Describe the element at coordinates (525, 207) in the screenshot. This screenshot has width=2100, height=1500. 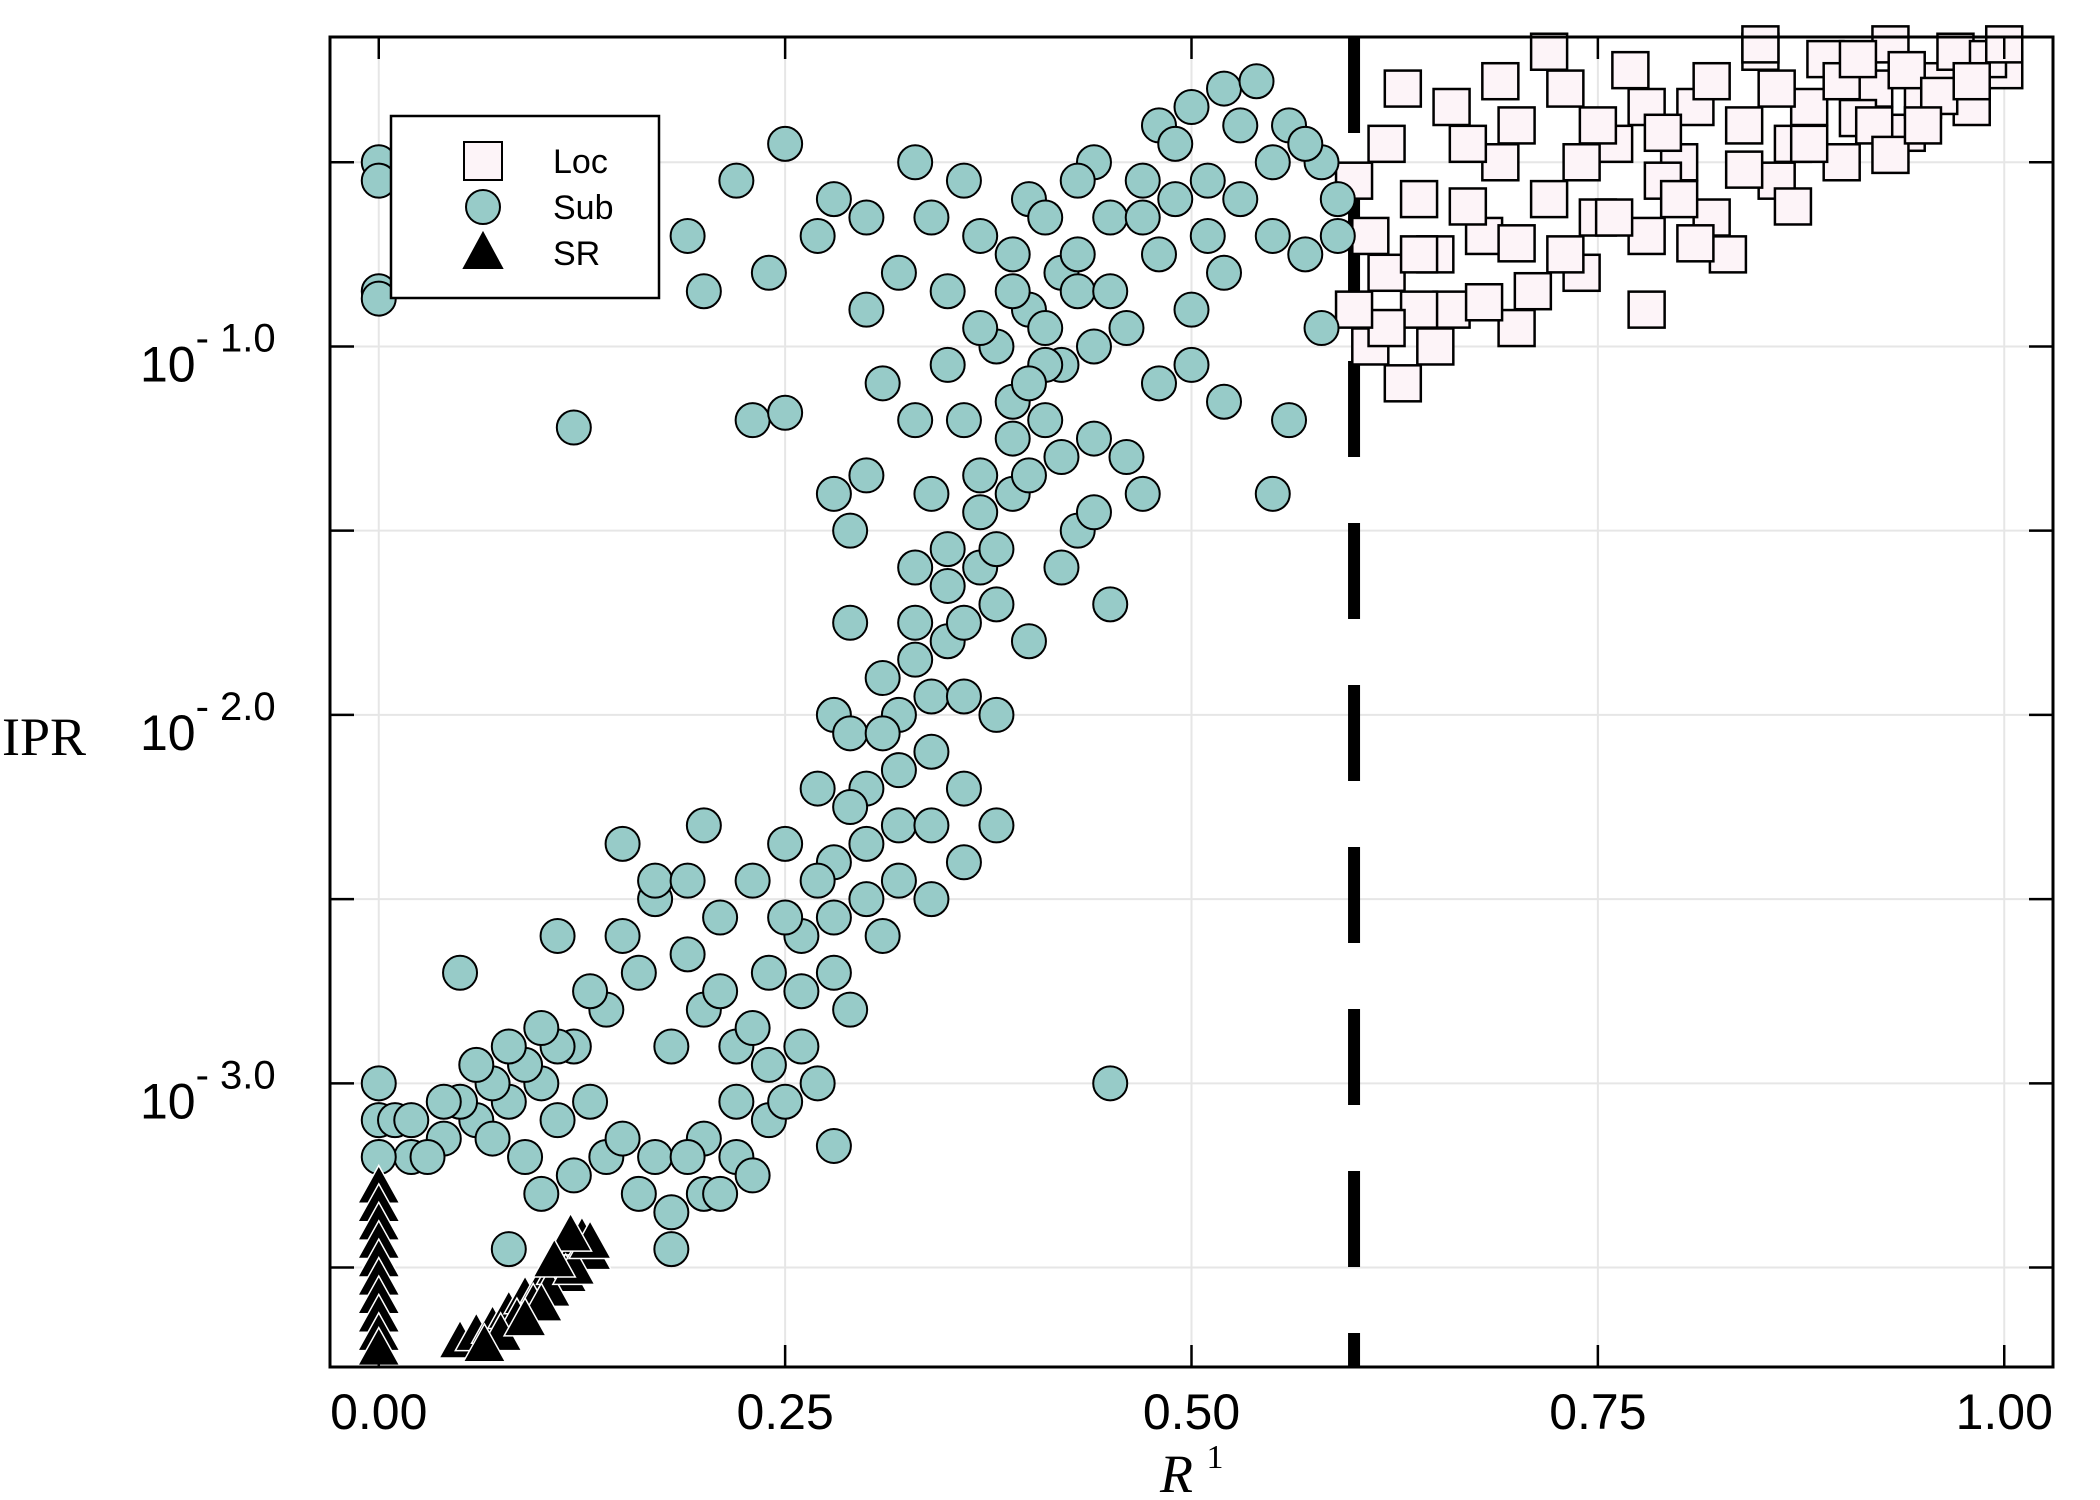
I see `legend-box` at that location.